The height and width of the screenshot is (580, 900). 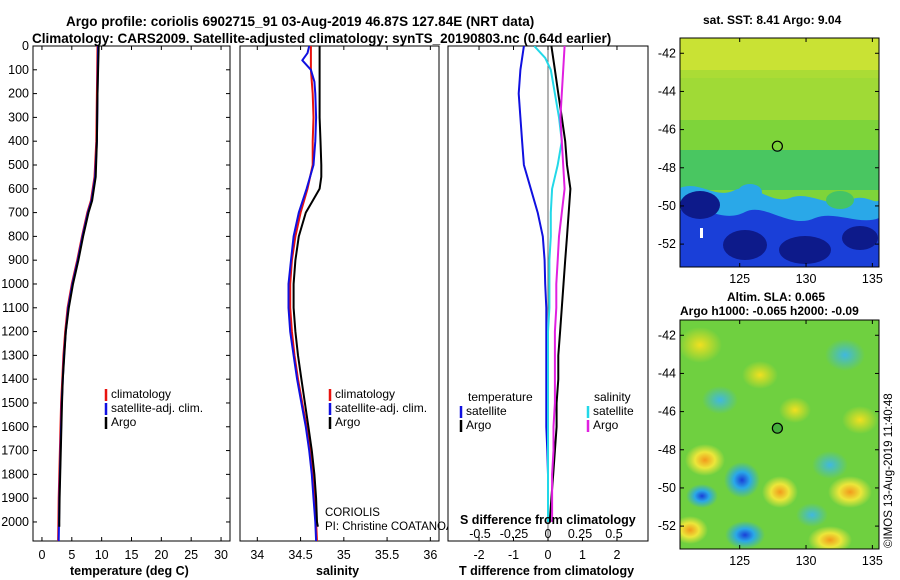 I want to click on depth-tick-label: 1200, so click(x=15, y=332).